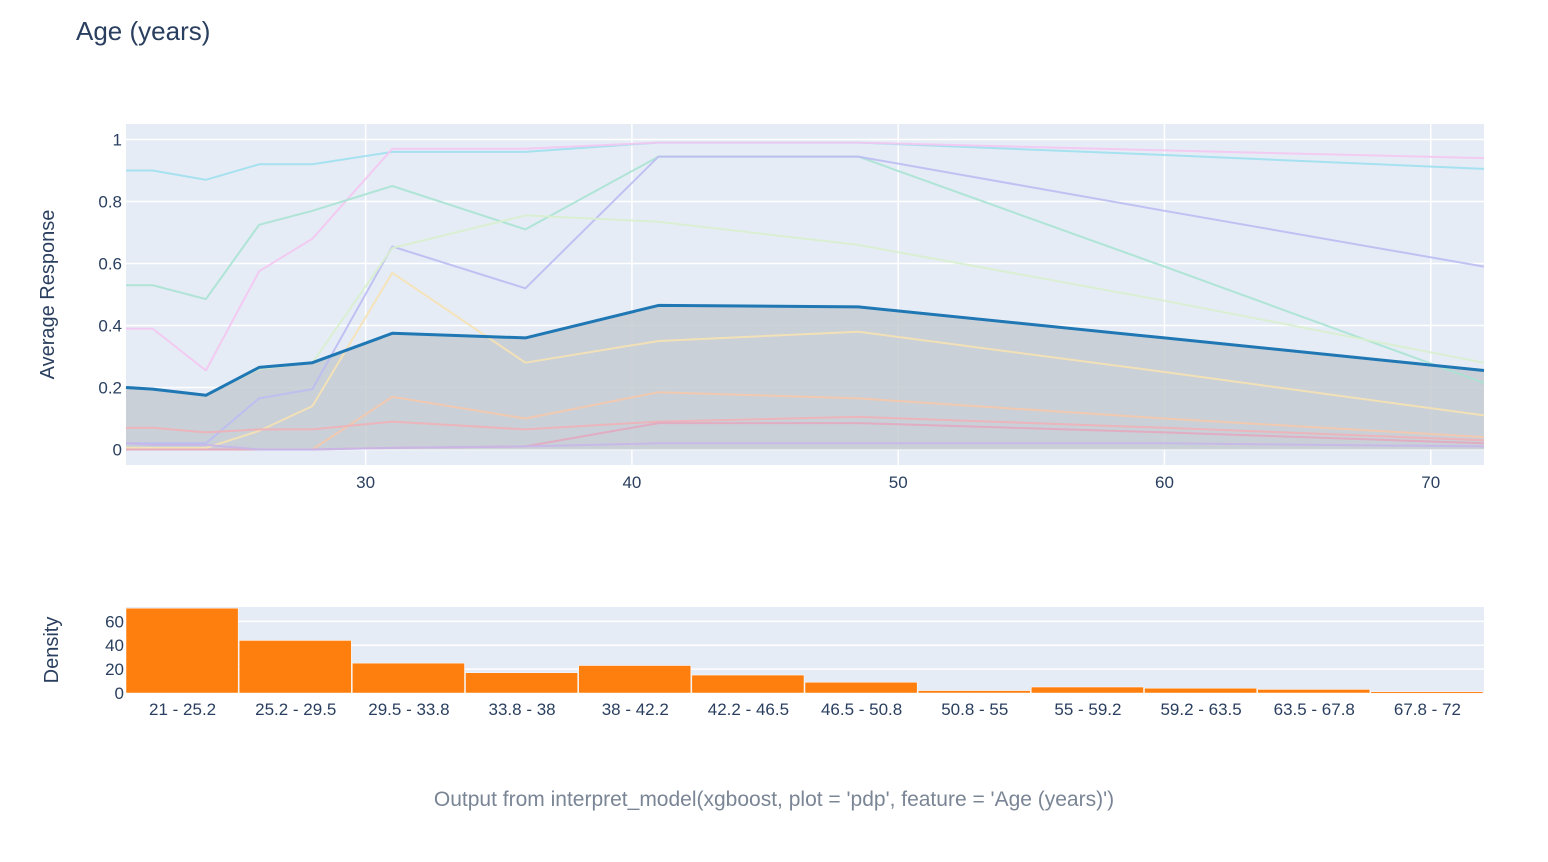  What do you see at coordinates (1200, 709) in the screenshot?
I see `histogram-category-label: 59.2 - 63.5` at bounding box center [1200, 709].